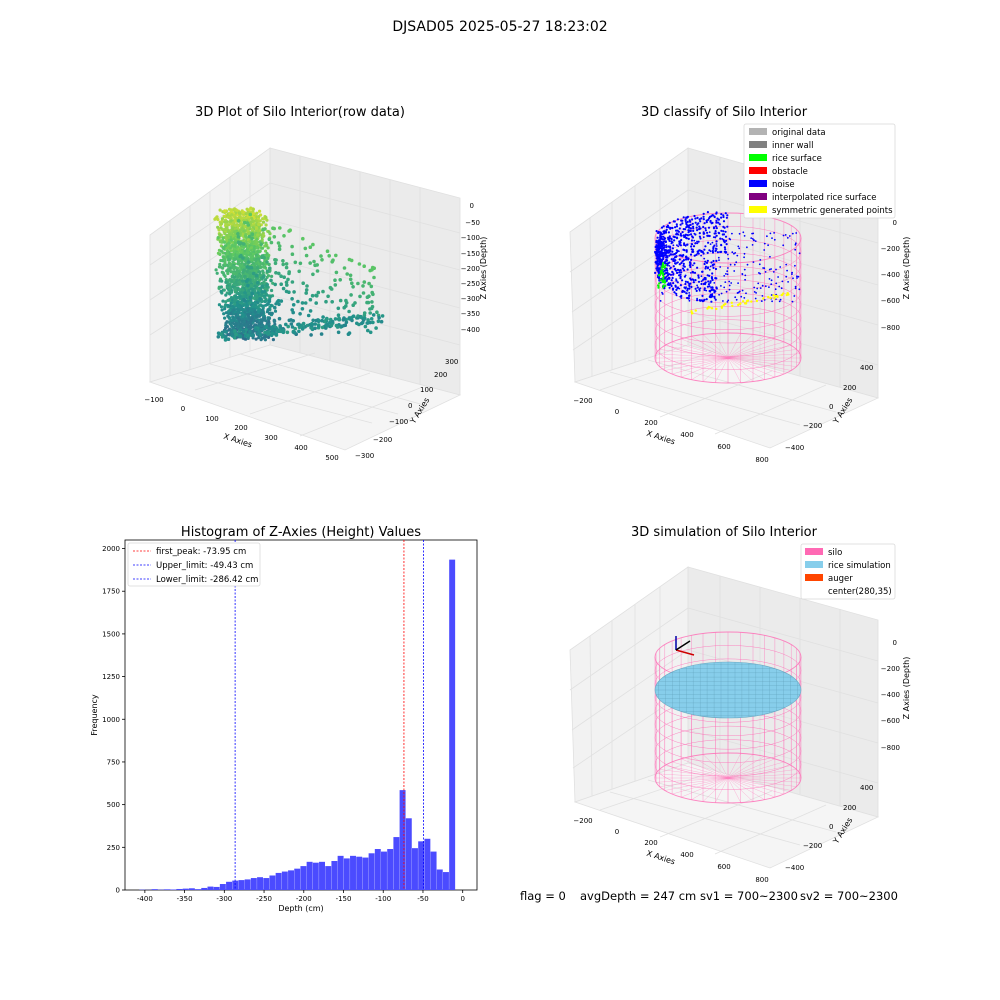 The image size is (1000, 1000). Describe the element at coordinates (705, 787) in the screenshot. I see `silo-floor-spoke` at that location.